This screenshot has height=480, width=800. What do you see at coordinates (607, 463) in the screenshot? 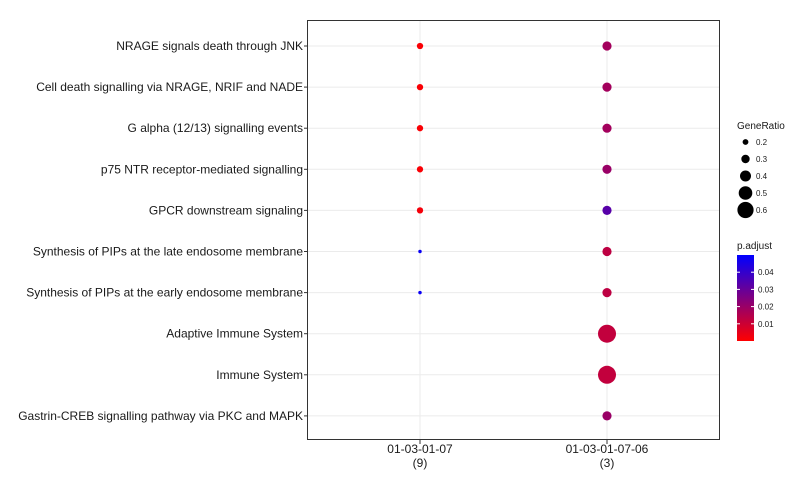
I see `x-tick-count-label: (3)` at bounding box center [607, 463].